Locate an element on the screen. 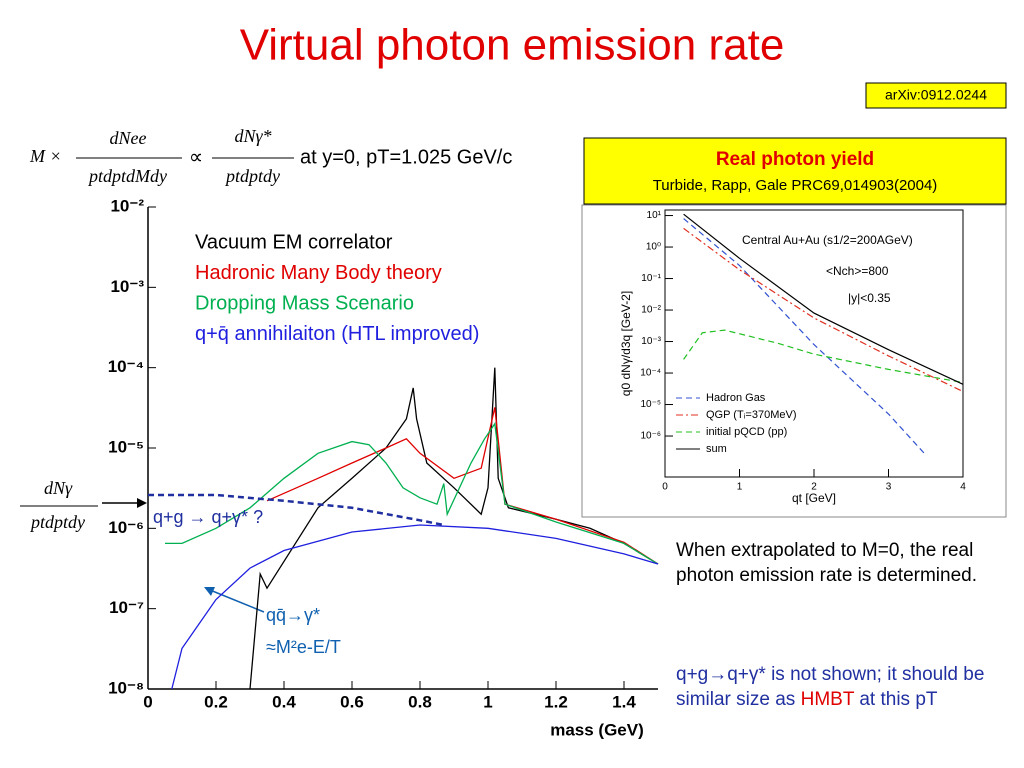 The image size is (1024, 768). x-tick-label: 3 is located at coordinates (889, 487).